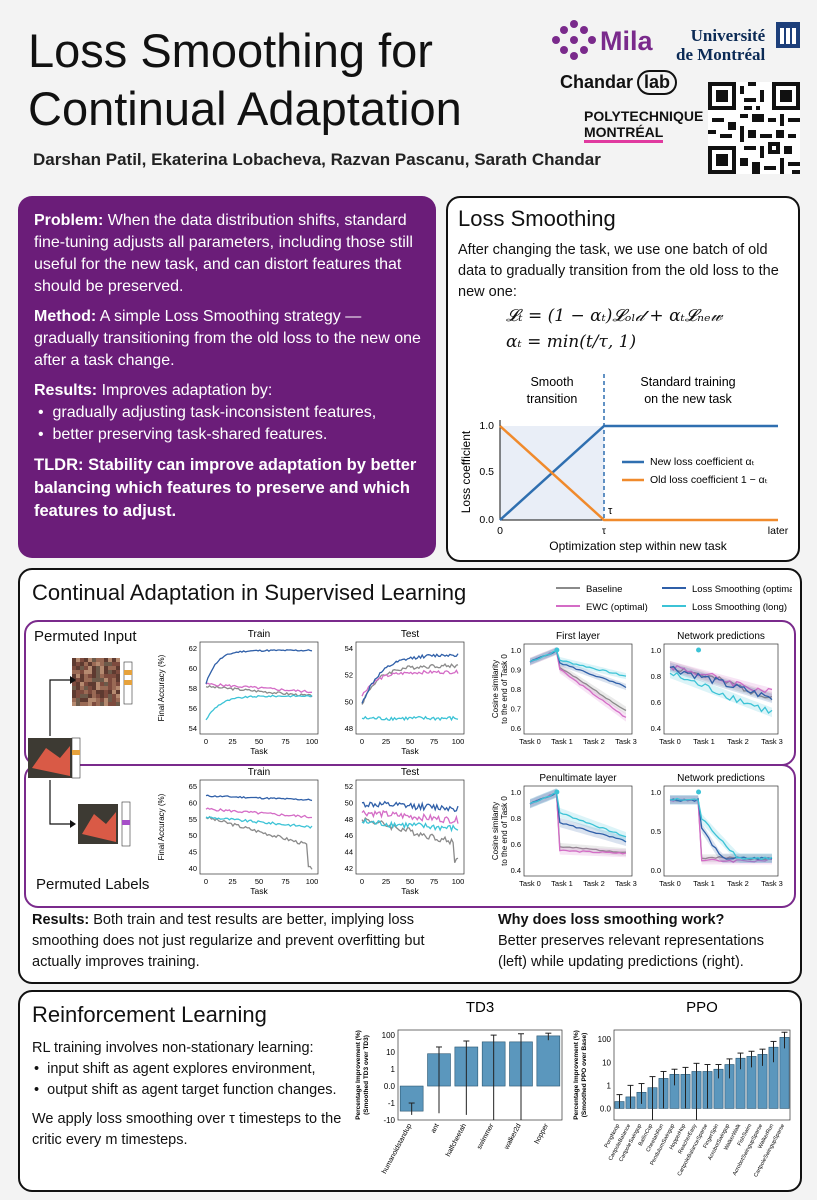  I want to click on ls-long-band, so click(578, 663).